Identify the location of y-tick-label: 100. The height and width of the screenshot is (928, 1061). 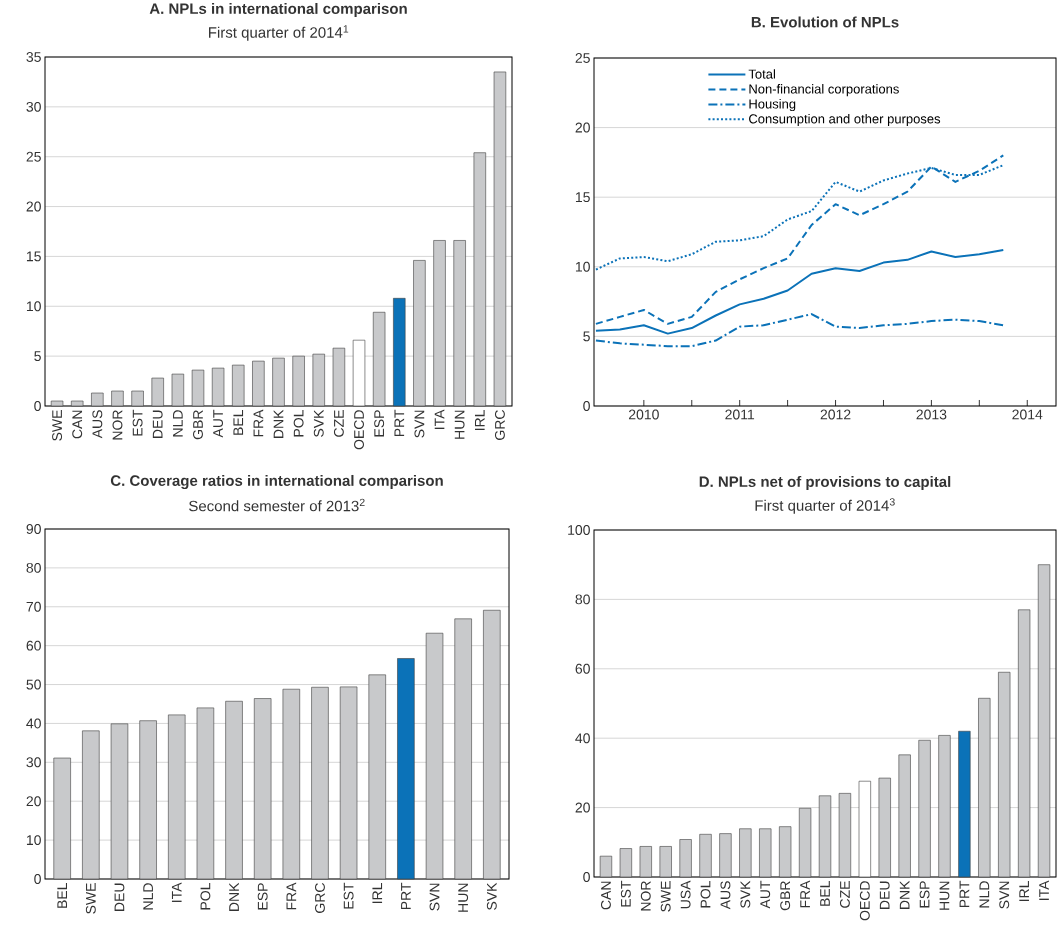
(579, 530).